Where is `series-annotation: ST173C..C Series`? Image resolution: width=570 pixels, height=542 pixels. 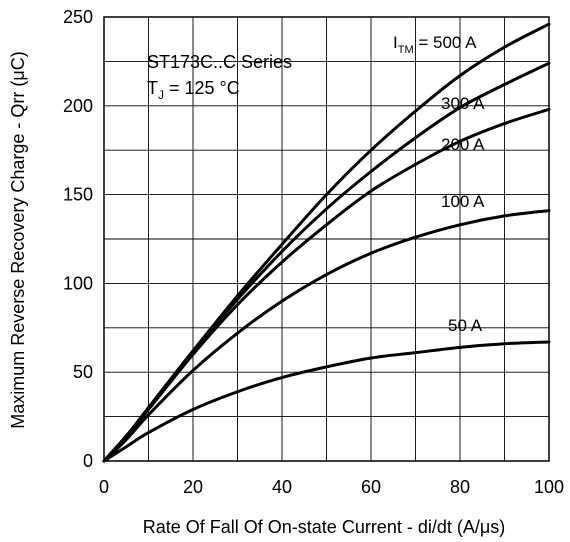
series-annotation: ST173C..C Series is located at coordinates (219, 62).